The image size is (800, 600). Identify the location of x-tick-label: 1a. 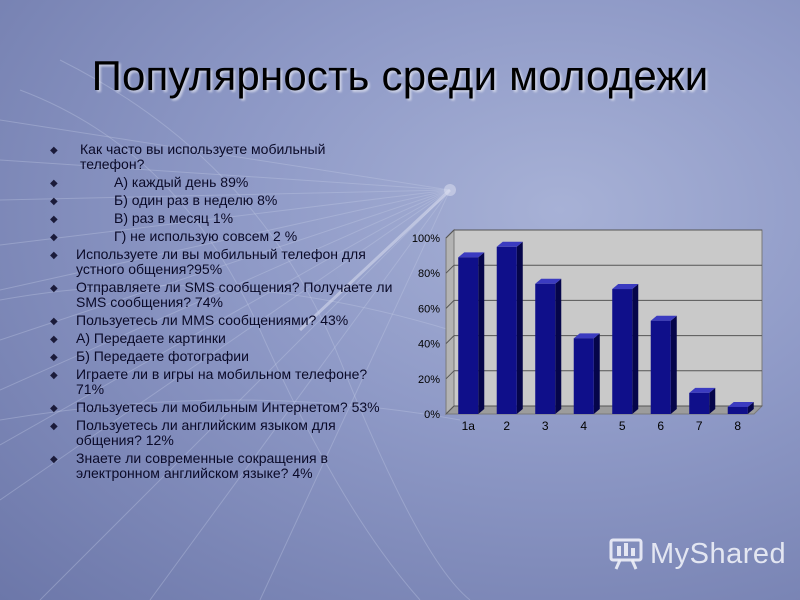
(469, 426).